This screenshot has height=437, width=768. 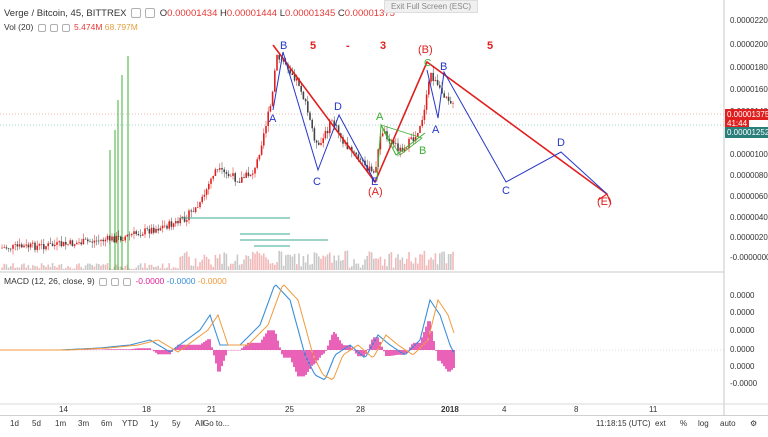 I want to click on macd-line, so click(x=227, y=332).